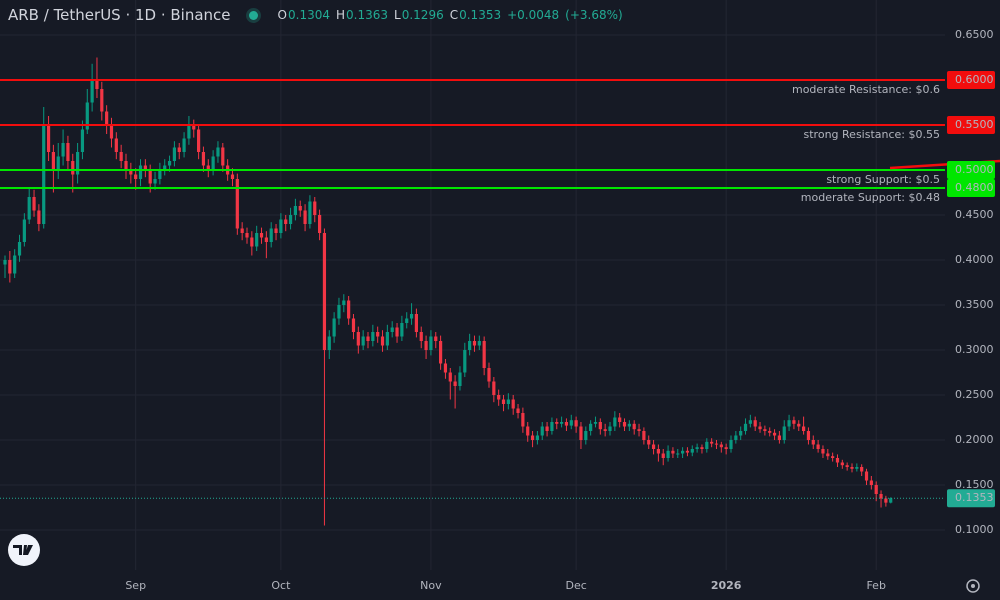  What do you see at coordinates (135, 585) in the screenshot?
I see `x-tick-label: Sep` at bounding box center [135, 585].